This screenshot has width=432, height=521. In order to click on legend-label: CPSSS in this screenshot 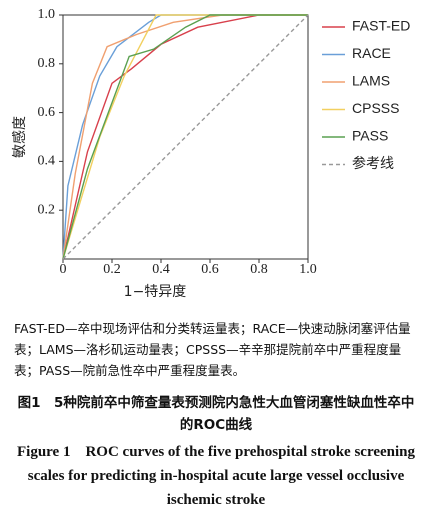, I will do `click(375, 108)`.